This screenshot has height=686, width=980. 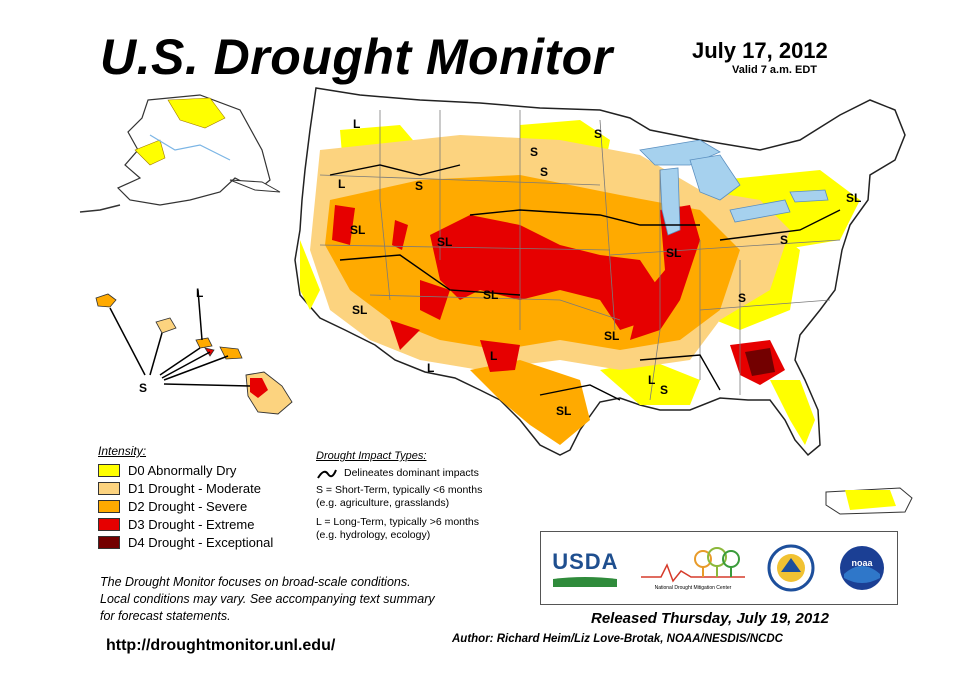 What do you see at coordinates (585, 582) in the screenshot?
I see `usda-field-icon` at bounding box center [585, 582].